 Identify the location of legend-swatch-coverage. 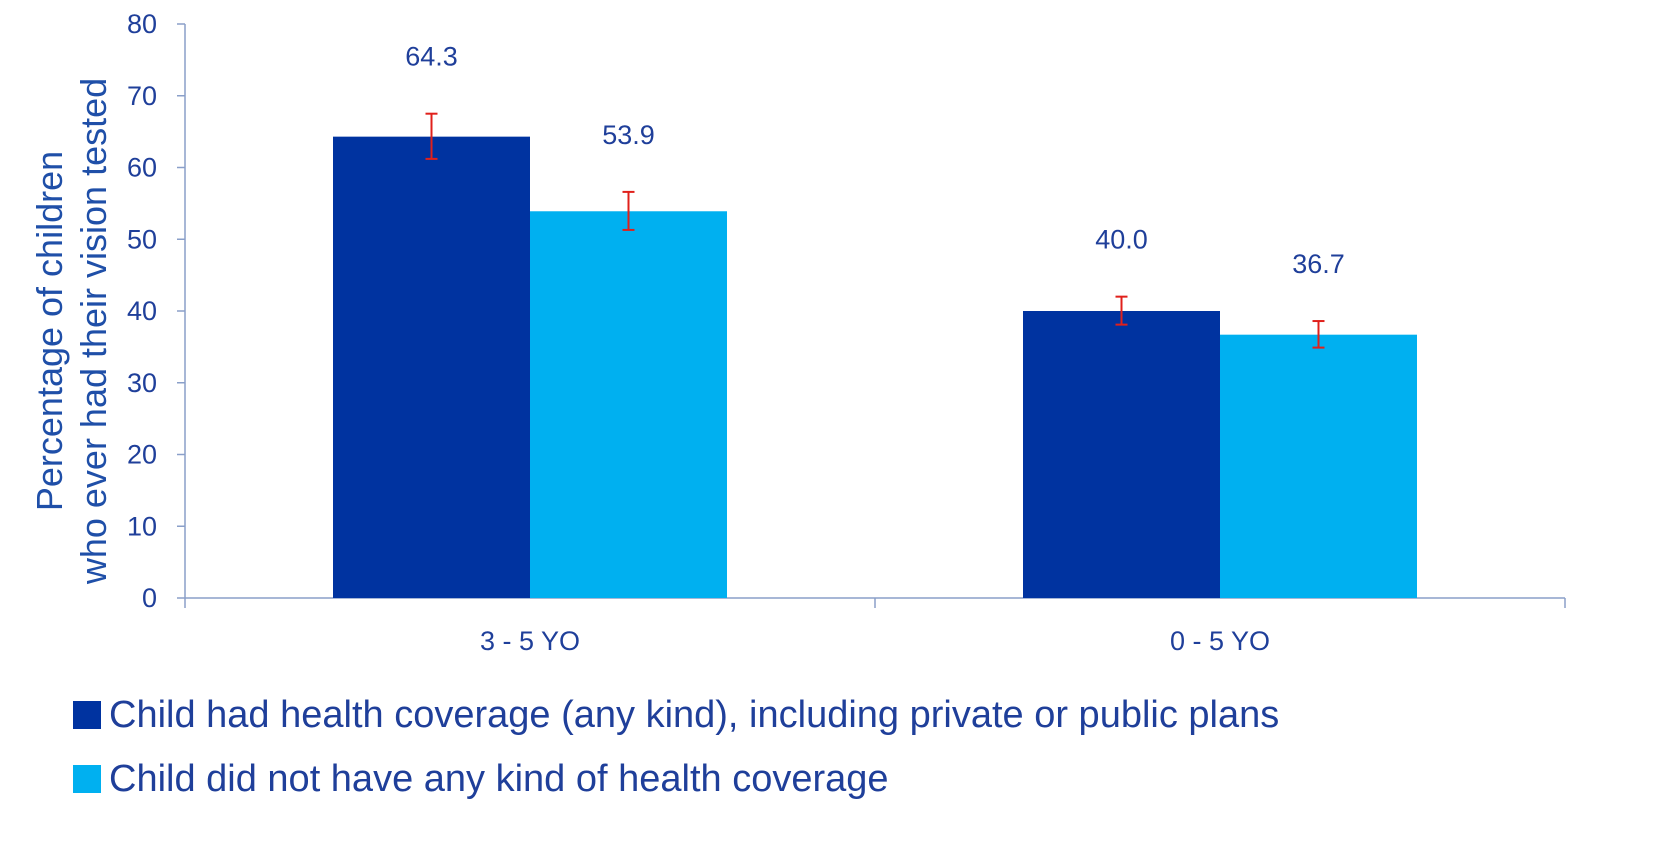
(87, 715).